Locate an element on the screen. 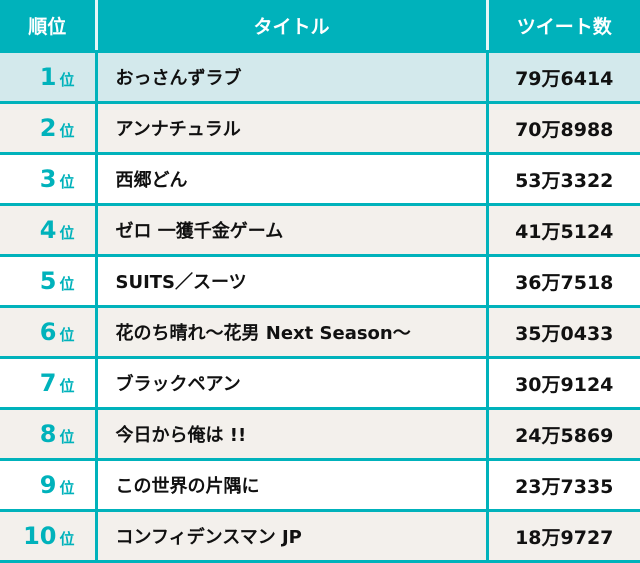  tweet-count-cell: 36万7518 is located at coordinates (562, 281).